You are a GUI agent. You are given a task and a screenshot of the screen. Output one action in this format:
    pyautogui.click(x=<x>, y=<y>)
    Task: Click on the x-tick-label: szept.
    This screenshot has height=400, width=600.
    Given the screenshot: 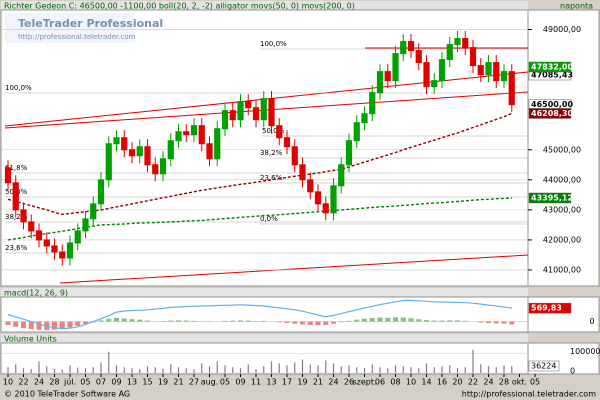 What is the action you would take?
    pyautogui.click(x=364, y=382)
    